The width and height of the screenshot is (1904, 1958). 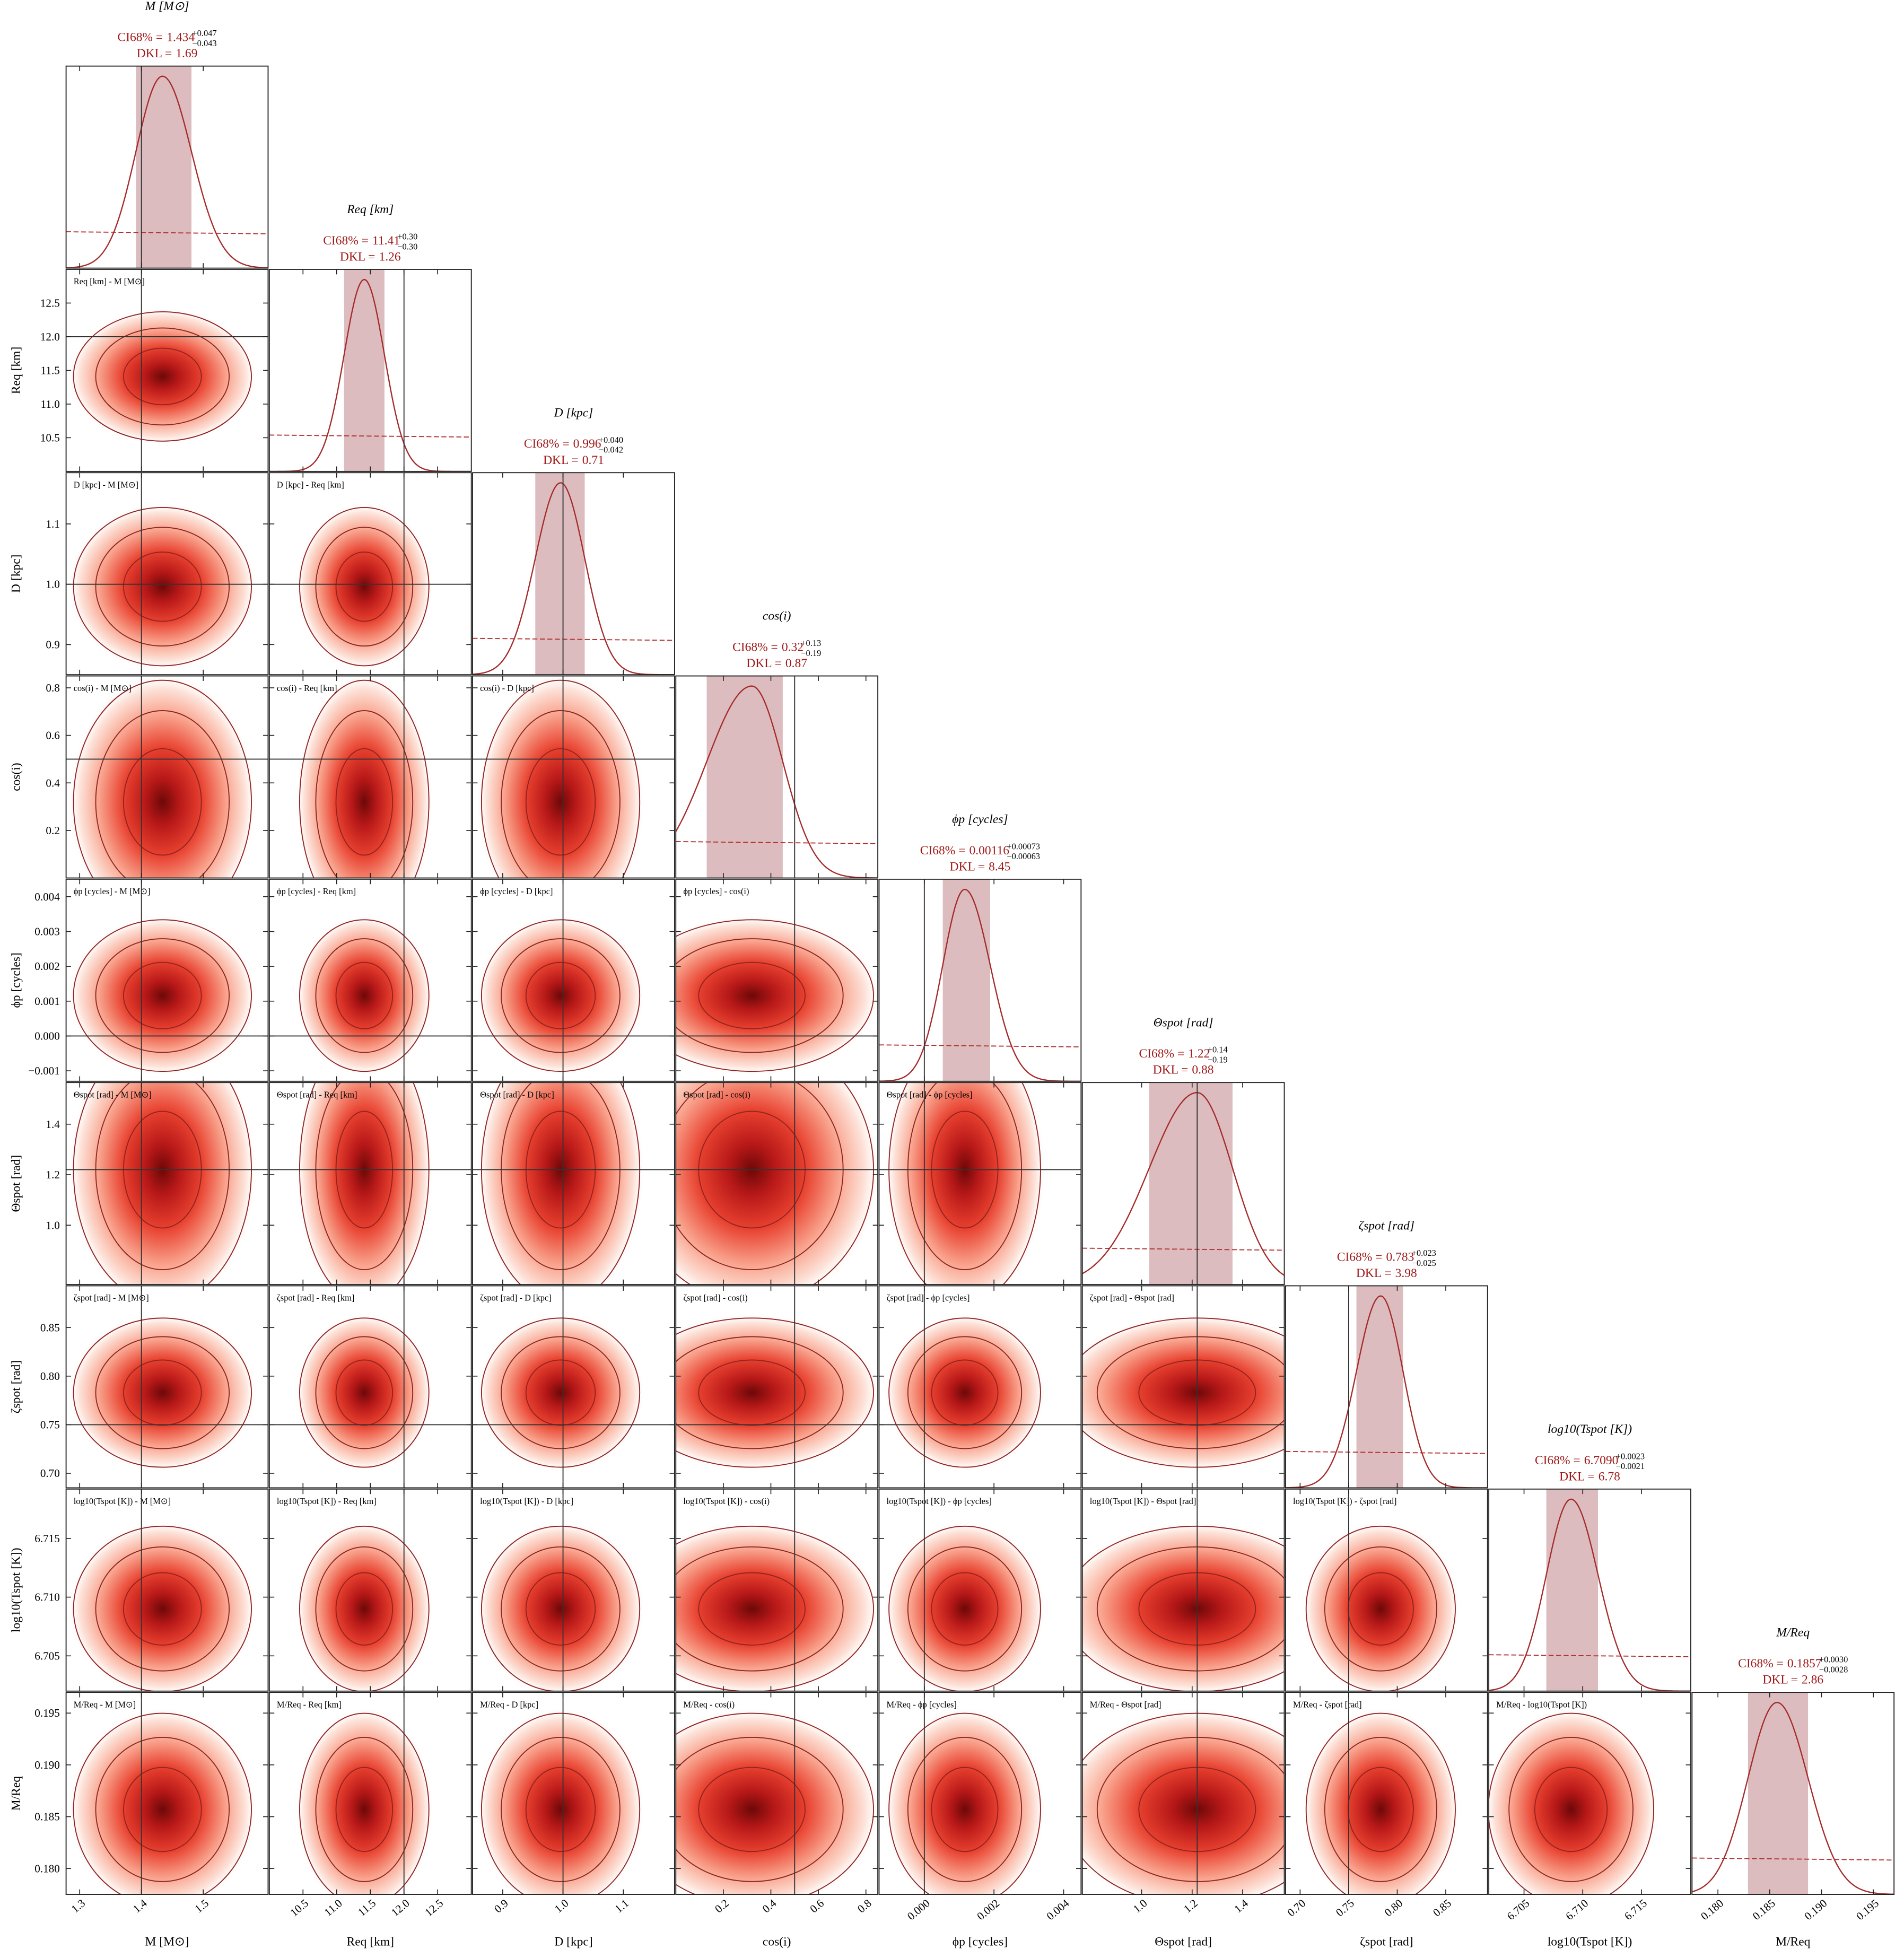 I want to click on param-title: ζspot [rad], so click(x=1386, y=1226).